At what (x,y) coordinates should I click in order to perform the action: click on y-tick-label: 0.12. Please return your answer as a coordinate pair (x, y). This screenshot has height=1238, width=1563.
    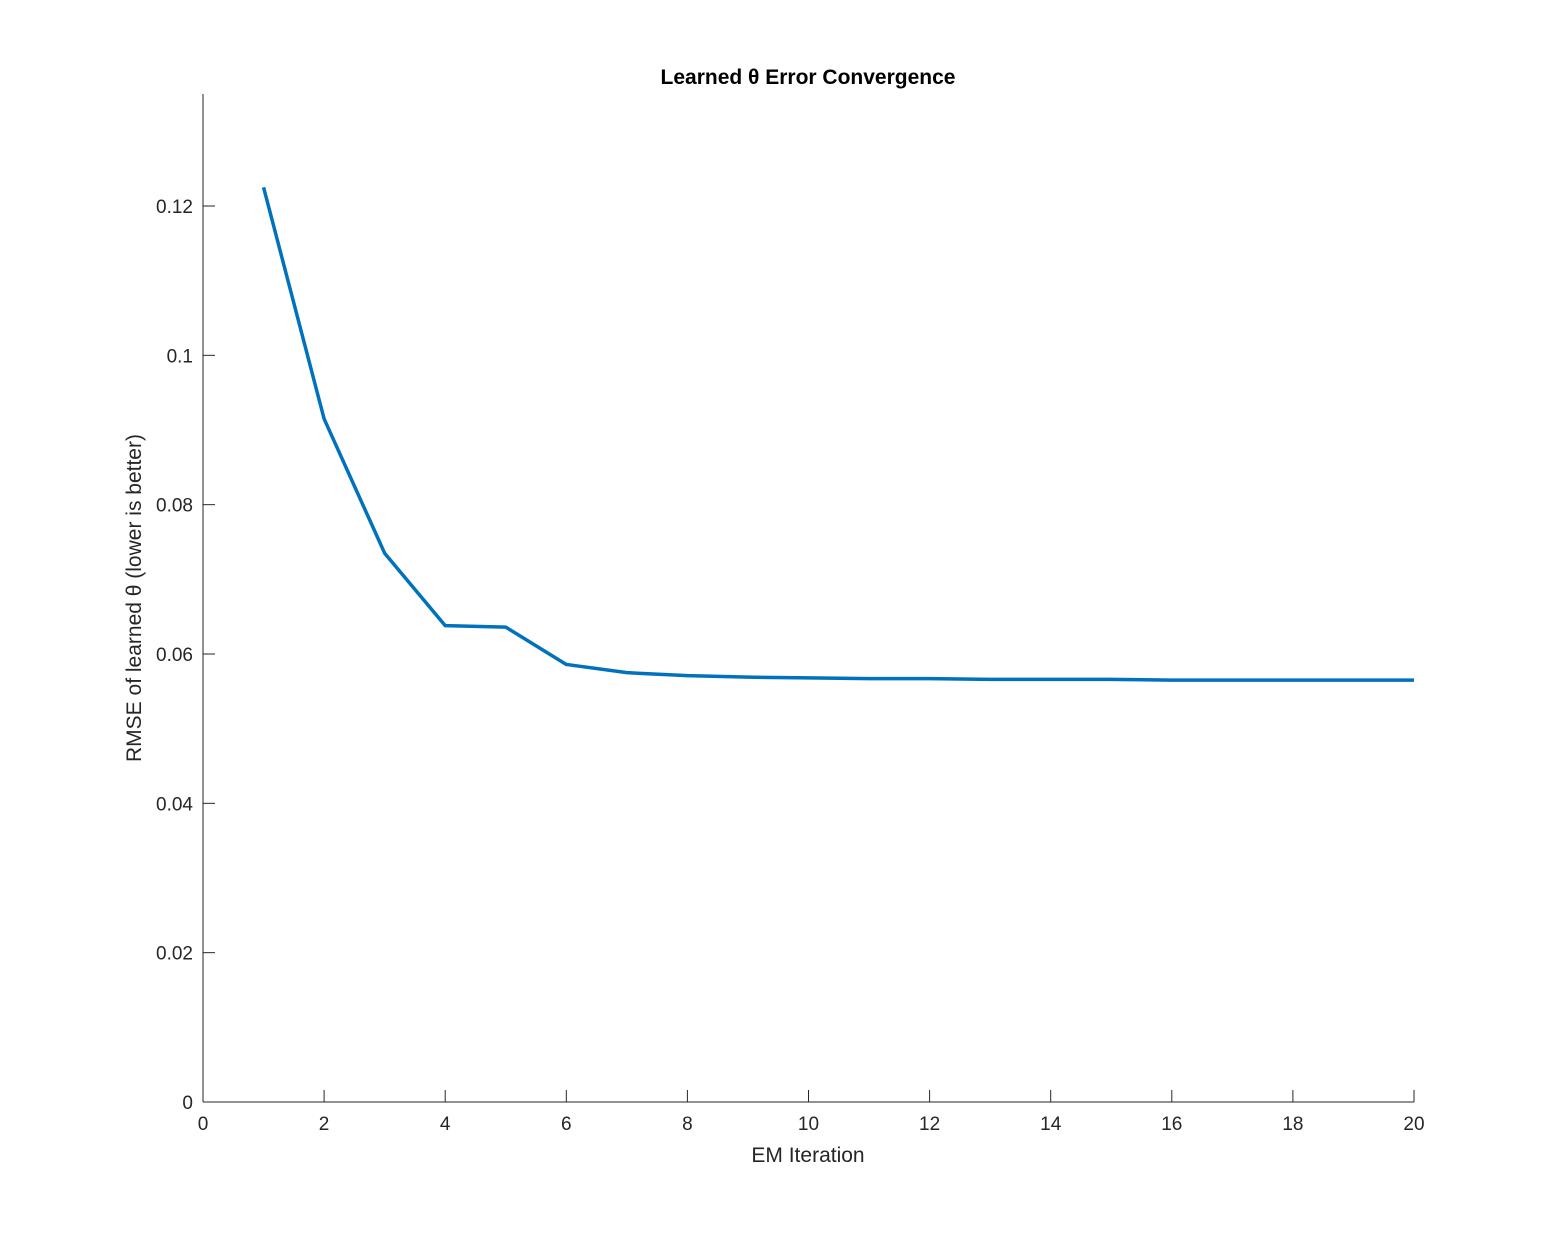
    Looking at the image, I should click on (174, 207).